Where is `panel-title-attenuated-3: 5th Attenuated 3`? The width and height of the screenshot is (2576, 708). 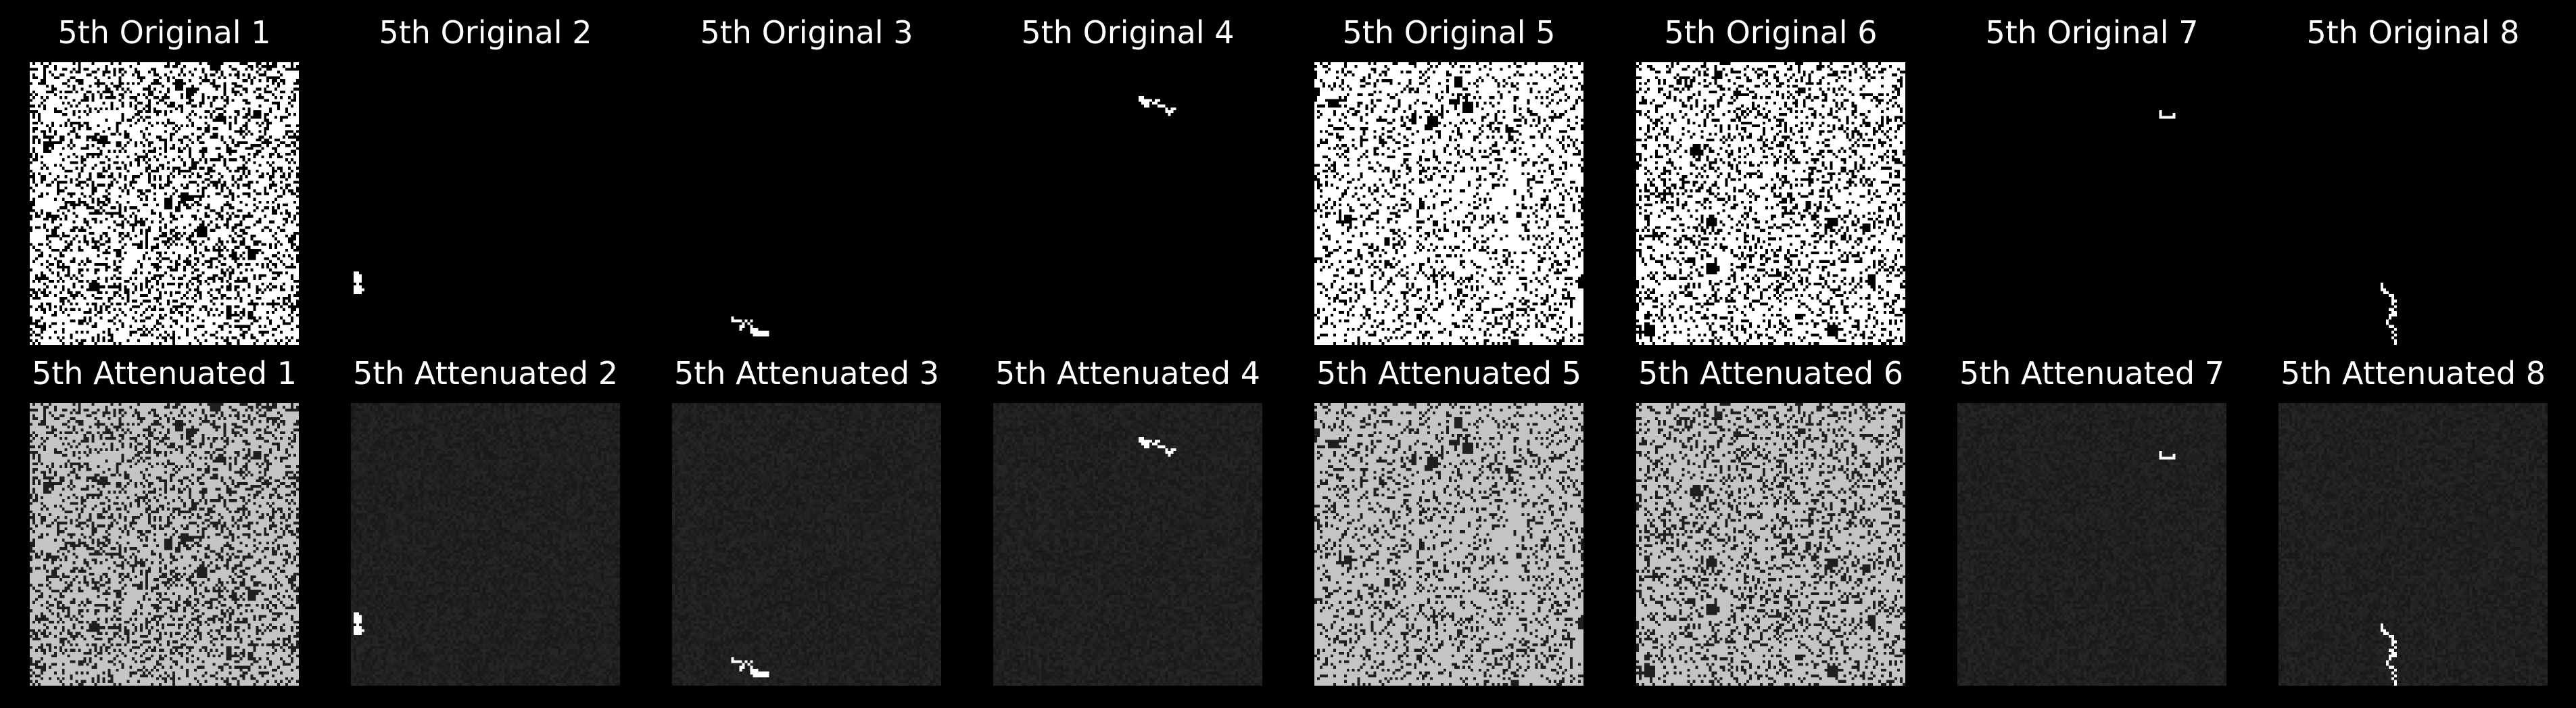 panel-title-attenuated-3: 5th Attenuated 3 is located at coordinates (806, 373).